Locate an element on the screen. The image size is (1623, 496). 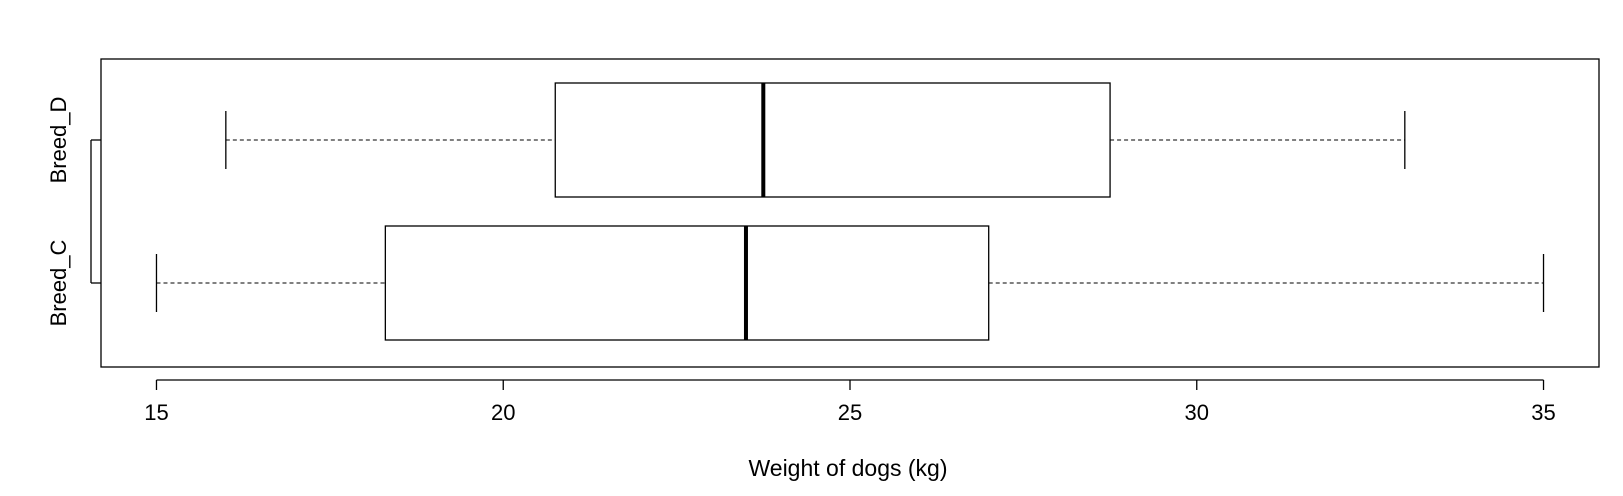
x-tick-label: 35 is located at coordinates (1543, 412).